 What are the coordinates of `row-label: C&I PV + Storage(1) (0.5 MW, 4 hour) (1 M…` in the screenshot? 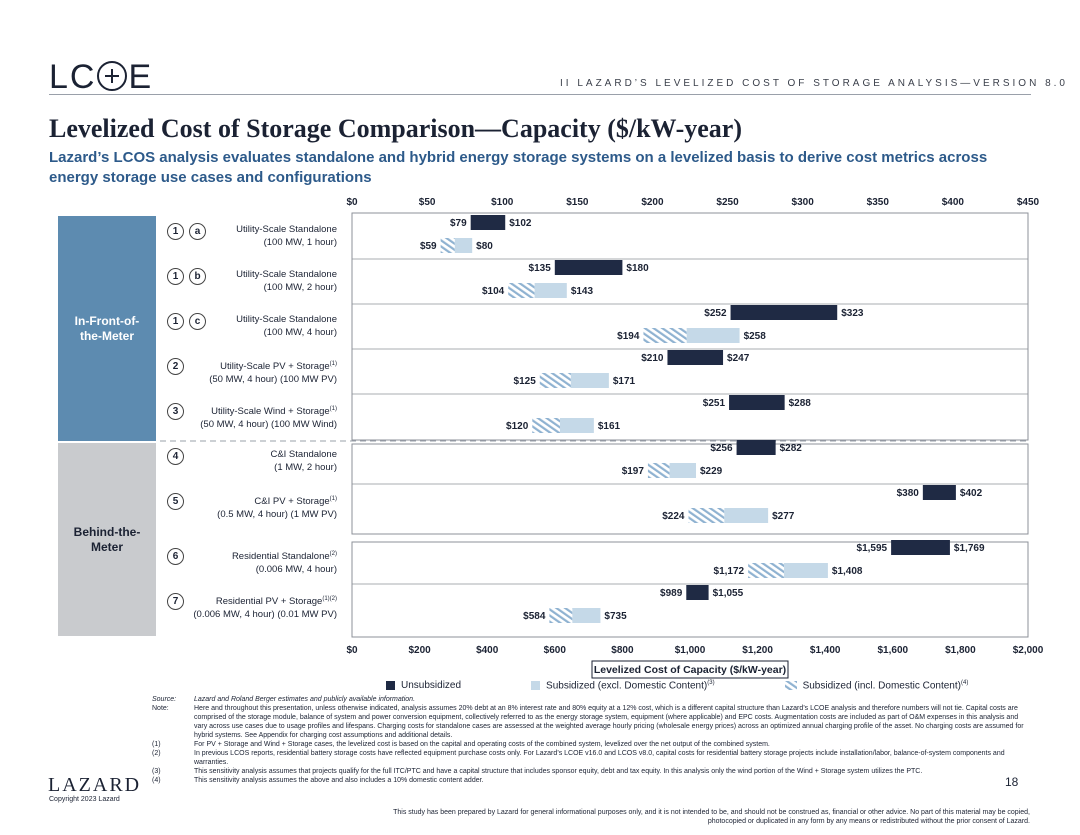 It's located at (249, 507).